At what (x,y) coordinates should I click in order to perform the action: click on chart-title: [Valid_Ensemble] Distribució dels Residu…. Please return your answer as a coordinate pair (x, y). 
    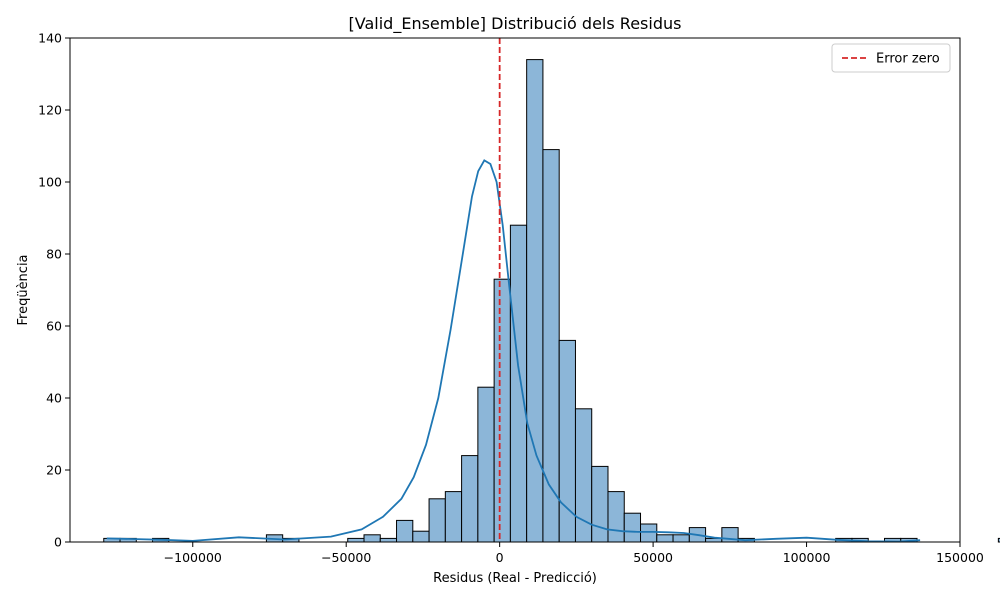
    Looking at the image, I should click on (515, 24).